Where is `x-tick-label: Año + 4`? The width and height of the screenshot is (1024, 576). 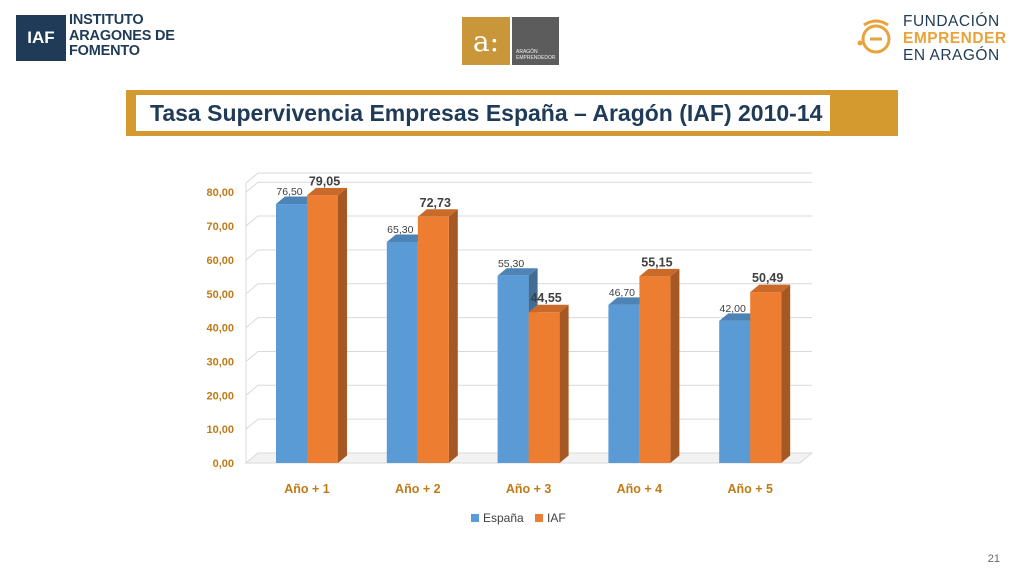 x-tick-label: Año + 4 is located at coordinates (640, 489).